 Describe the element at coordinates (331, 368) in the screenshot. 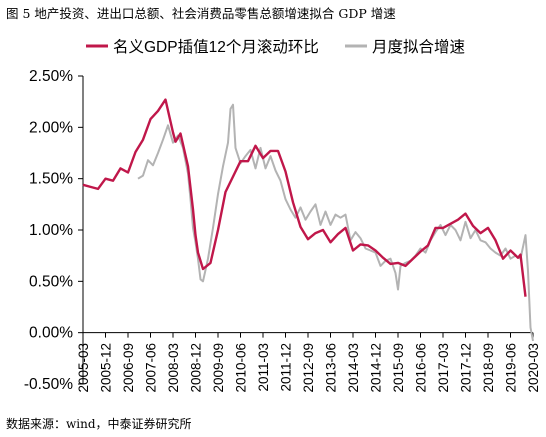

I see `x-tick-label: 2013-06` at that location.